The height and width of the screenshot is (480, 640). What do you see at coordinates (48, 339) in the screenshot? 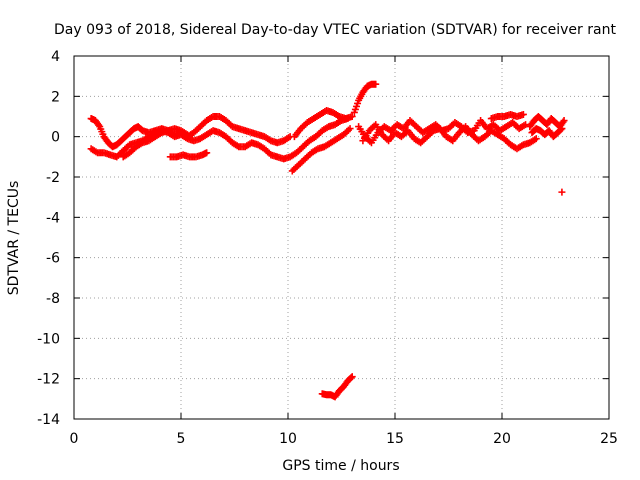
I see `y-tick-label: -10` at bounding box center [48, 339].